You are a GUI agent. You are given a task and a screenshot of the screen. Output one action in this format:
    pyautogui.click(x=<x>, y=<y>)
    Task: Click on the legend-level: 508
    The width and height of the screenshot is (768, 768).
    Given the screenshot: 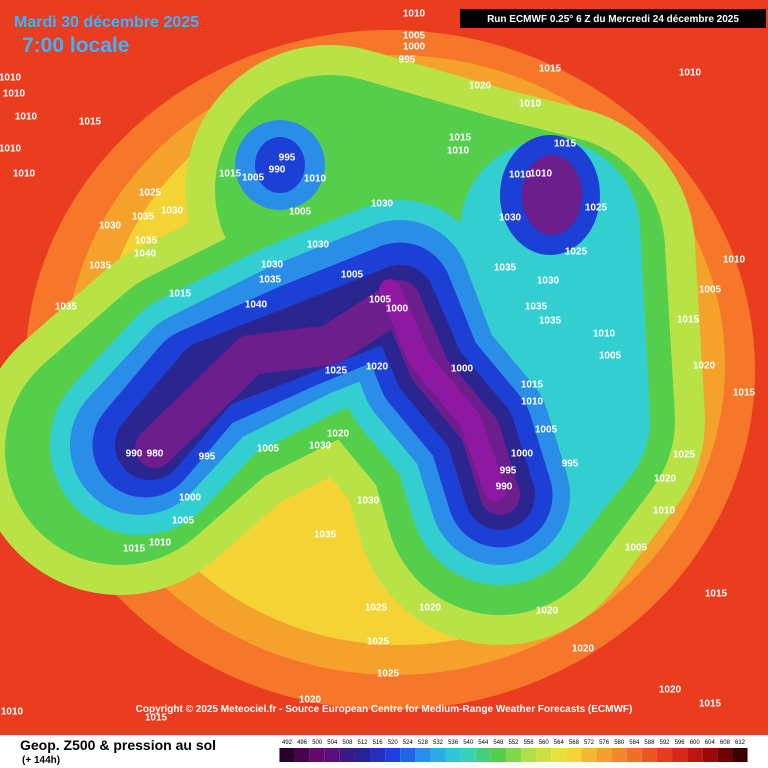 What is the action you would take?
    pyautogui.click(x=347, y=743)
    